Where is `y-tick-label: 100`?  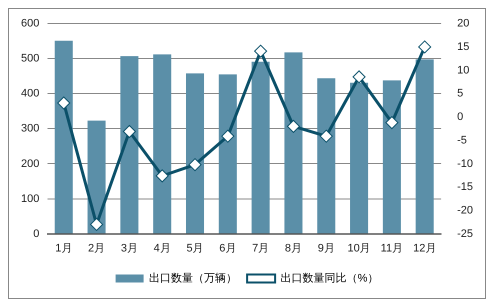 y-tick-label: 100 is located at coordinates (30, 198).